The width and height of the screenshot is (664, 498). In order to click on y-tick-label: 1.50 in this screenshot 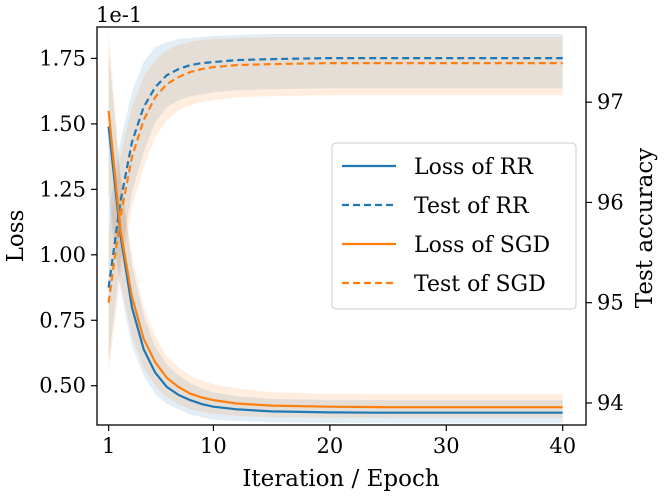, I will do `click(62, 124)`.